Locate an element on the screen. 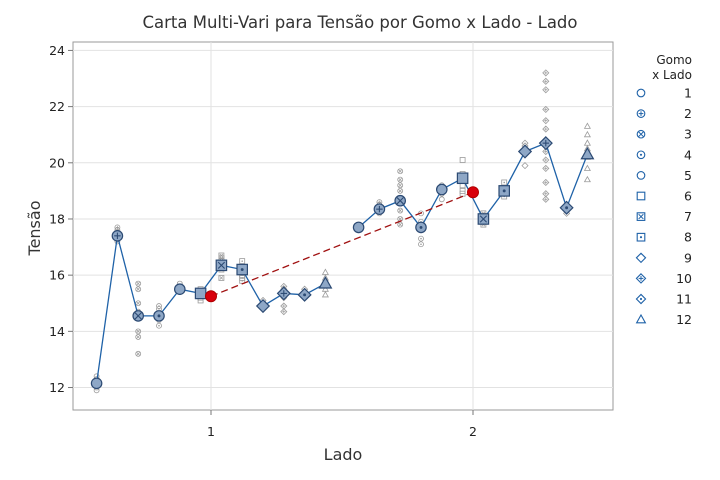 The height and width of the screenshot is (480, 720). legend-label-7: 7 is located at coordinates (688, 216).